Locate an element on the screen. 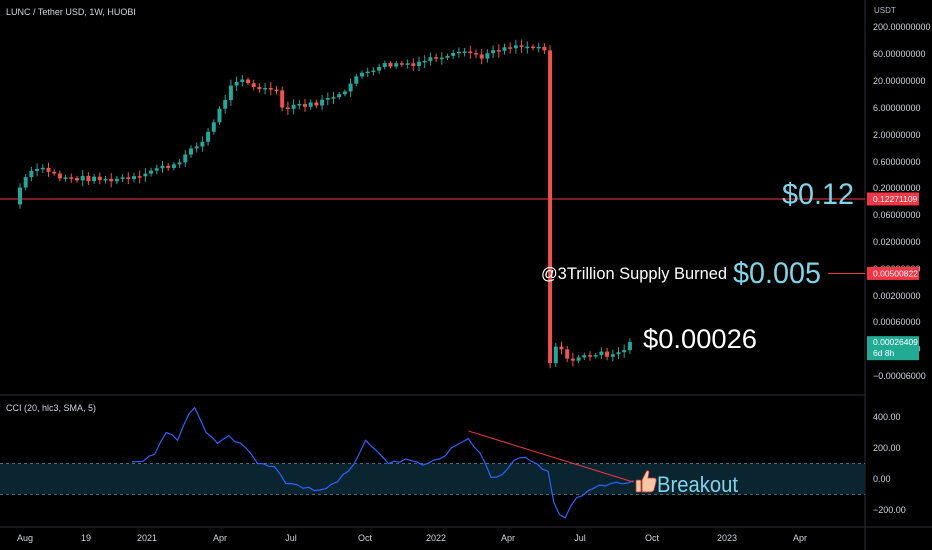  price-tick-label: −0.00006000 is located at coordinates (899, 376).